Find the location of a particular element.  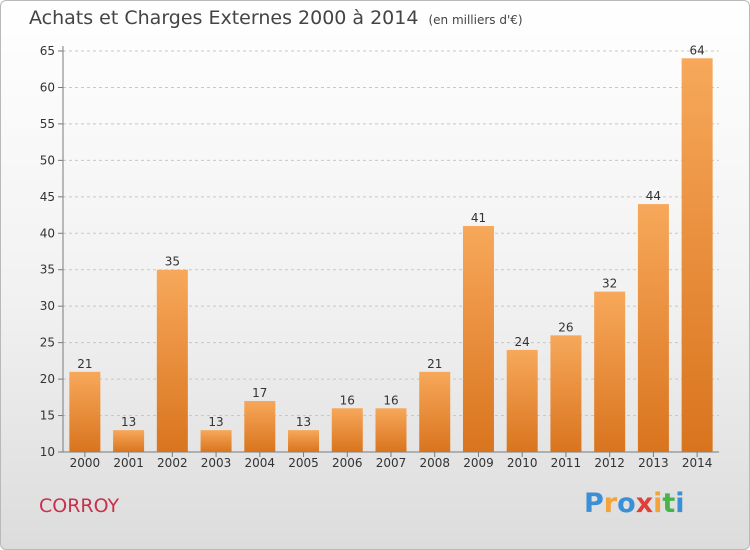

bar-2002 is located at coordinates (172, 360).